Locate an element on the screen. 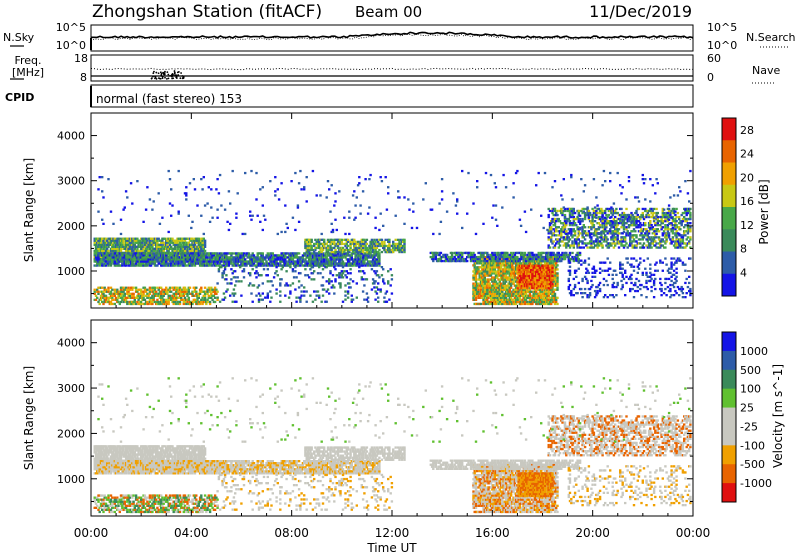  nave-tick-top: 60 is located at coordinates (714, 58).